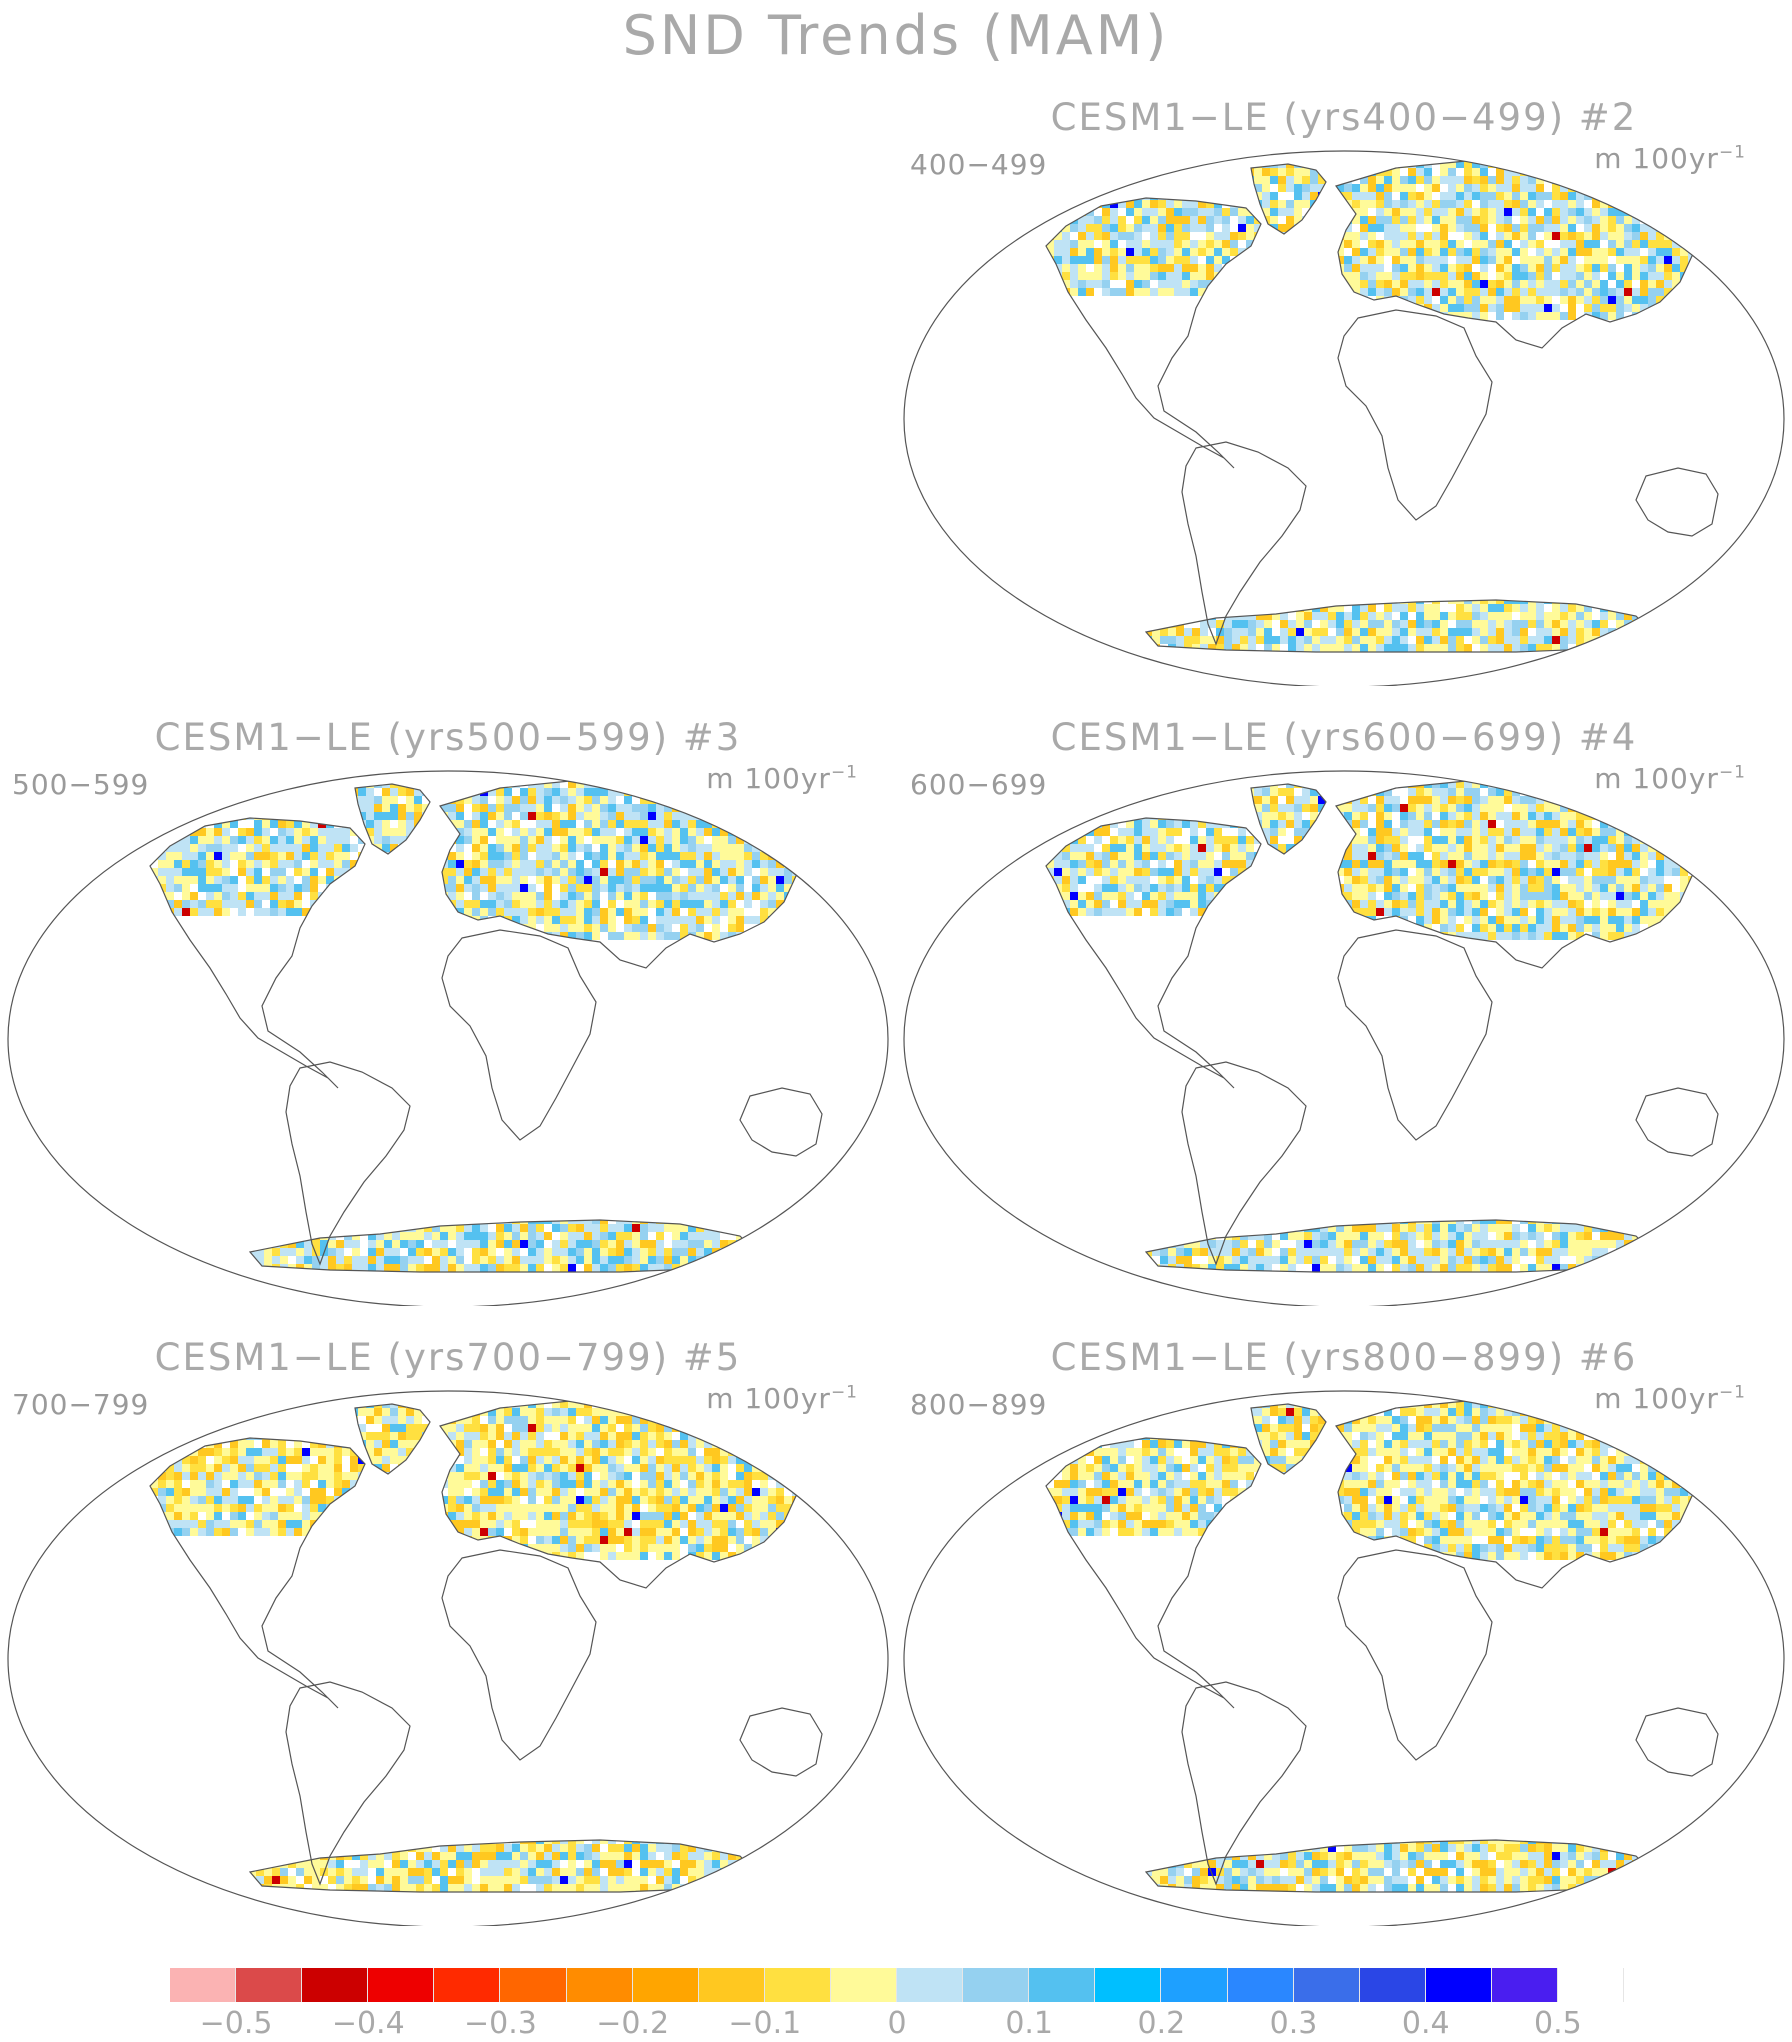  Describe the element at coordinates (1161, 2023) in the screenshot. I see `colorbar-tick-label: 0.2` at that location.